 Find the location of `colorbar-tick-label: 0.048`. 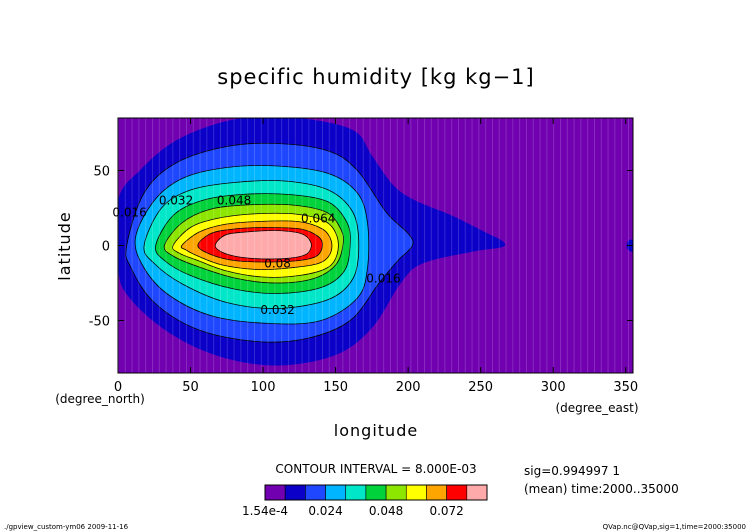

colorbar-tick-label: 0.048 is located at coordinates (386, 511).